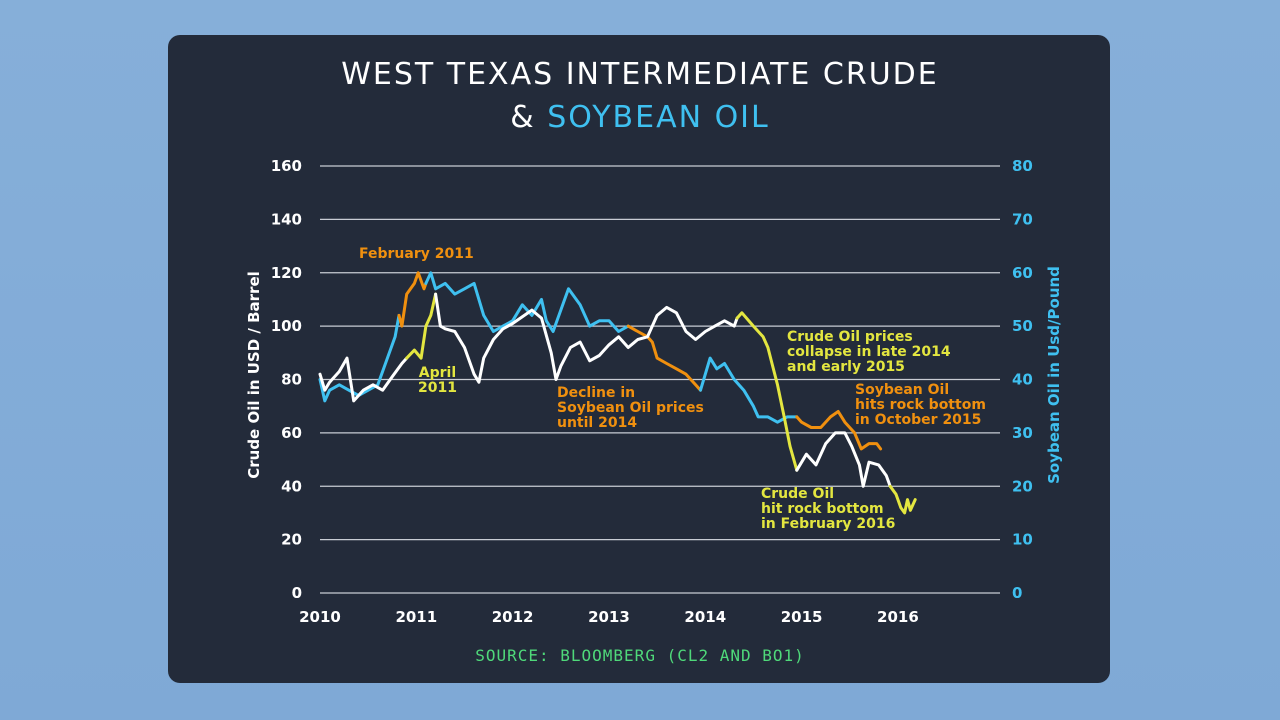 The image size is (1280, 720). I want to click on title-prefix: &, so click(529, 117).